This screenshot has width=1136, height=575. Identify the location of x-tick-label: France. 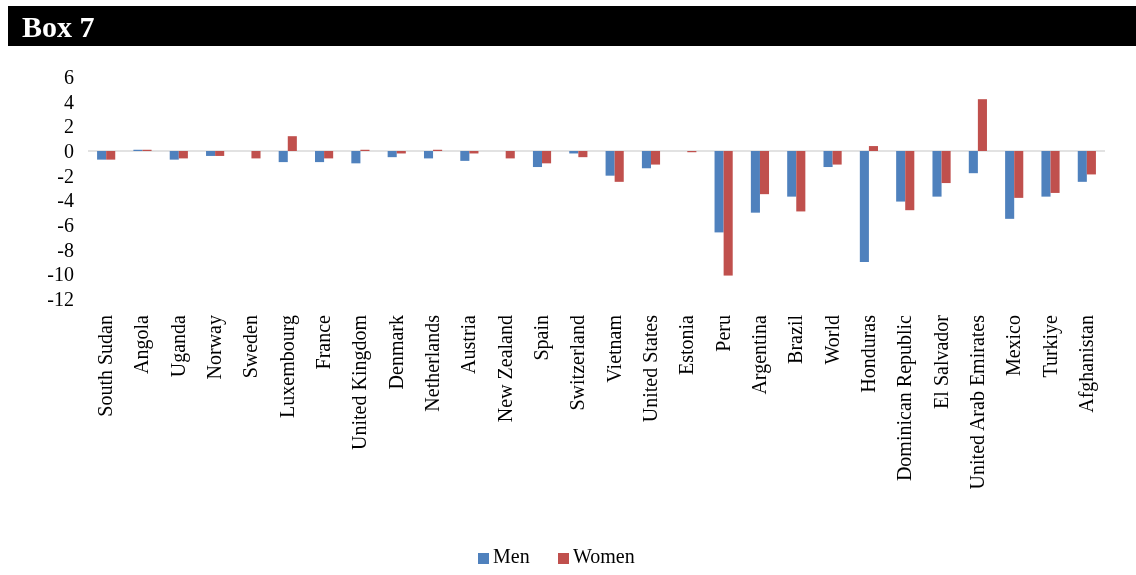
(323, 342).